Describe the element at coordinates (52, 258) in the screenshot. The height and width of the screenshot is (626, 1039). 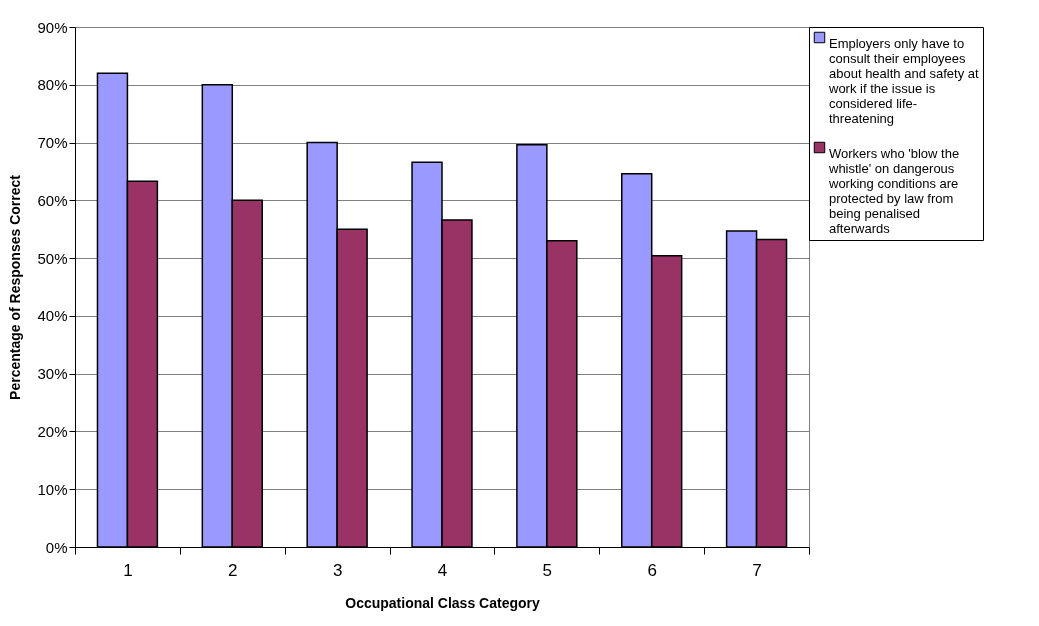
I see `y-tick-label: 50%` at that location.